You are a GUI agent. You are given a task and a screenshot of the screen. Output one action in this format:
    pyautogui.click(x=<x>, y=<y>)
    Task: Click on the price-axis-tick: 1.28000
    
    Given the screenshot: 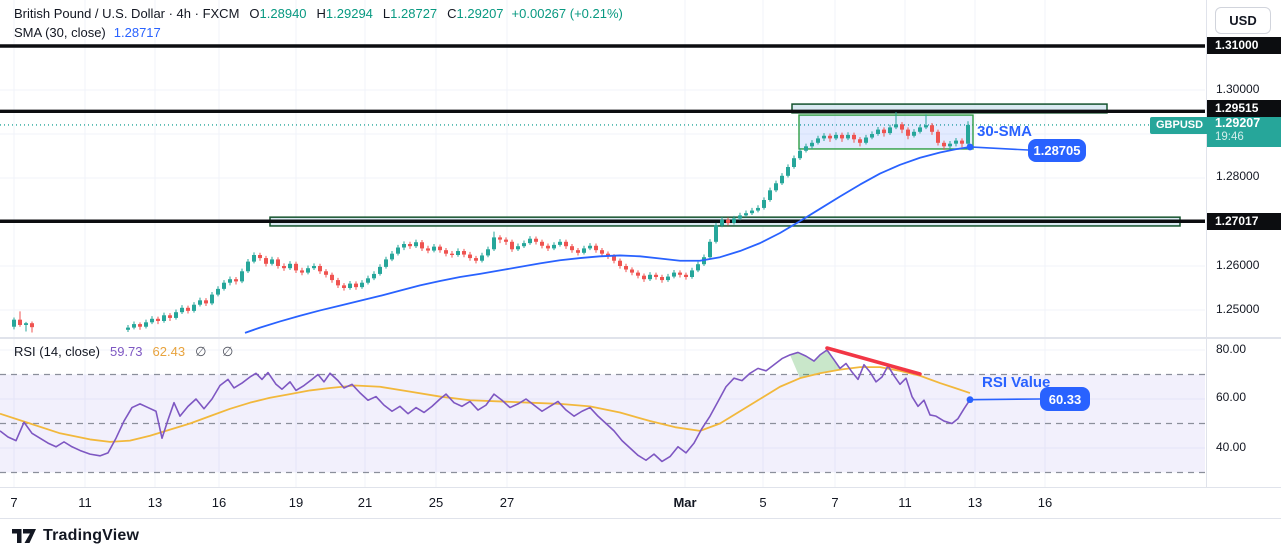 What is the action you would take?
    pyautogui.click(x=1238, y=176)
    